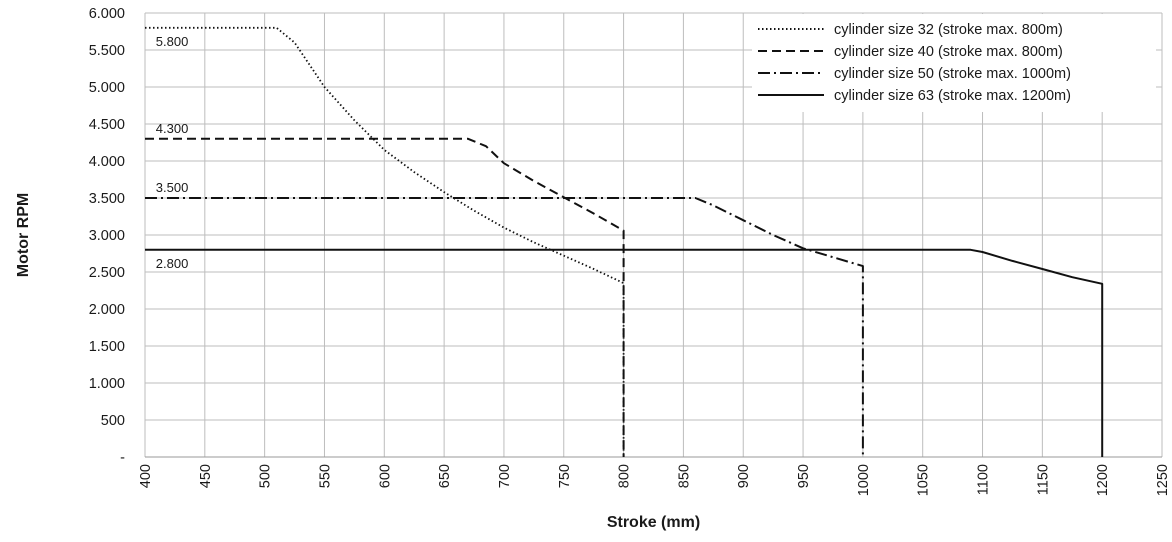 The width and height of the screenshot is (1172, 542). I want to click on x-tick-label: 1250, so click(1163, 480).